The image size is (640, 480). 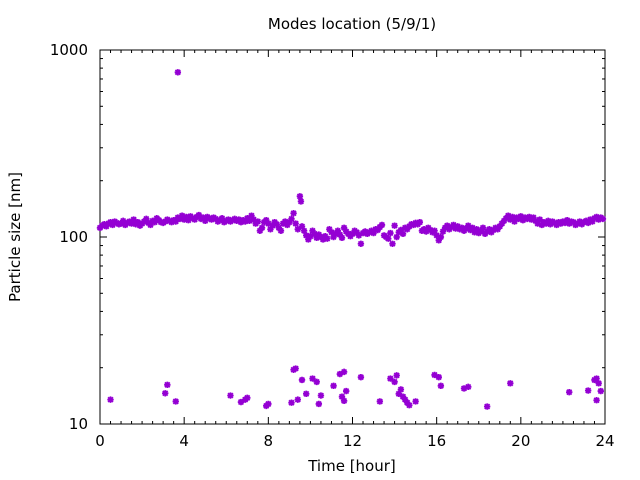 What do you see at coordinates (520, 441) in the screenshot?
I see `x-tick-label: 20` at bounding box center [520, 441].